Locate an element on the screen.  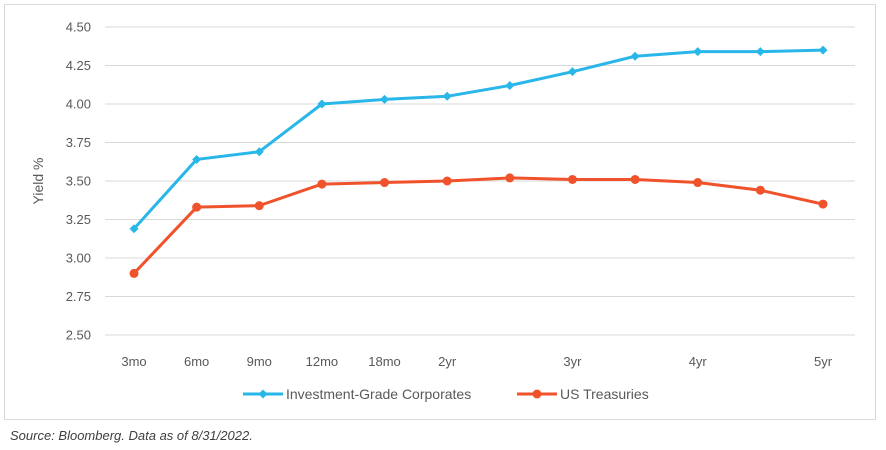
y-tick-label: 2.75 is located at coordinates (78, 296).